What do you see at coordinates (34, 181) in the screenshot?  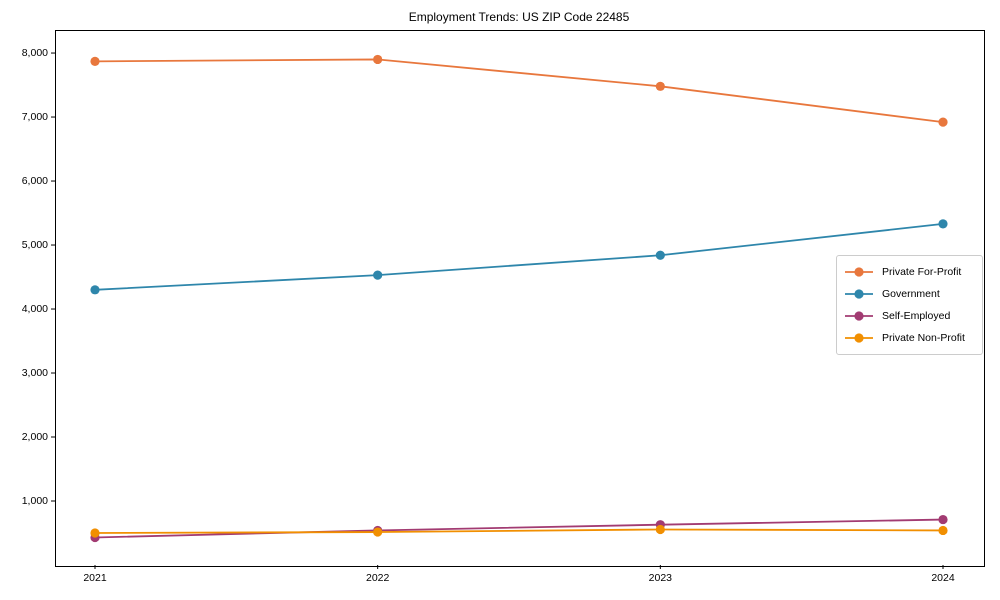 I see `y-tick-label: 6,000` at bounding box center [34, 181].